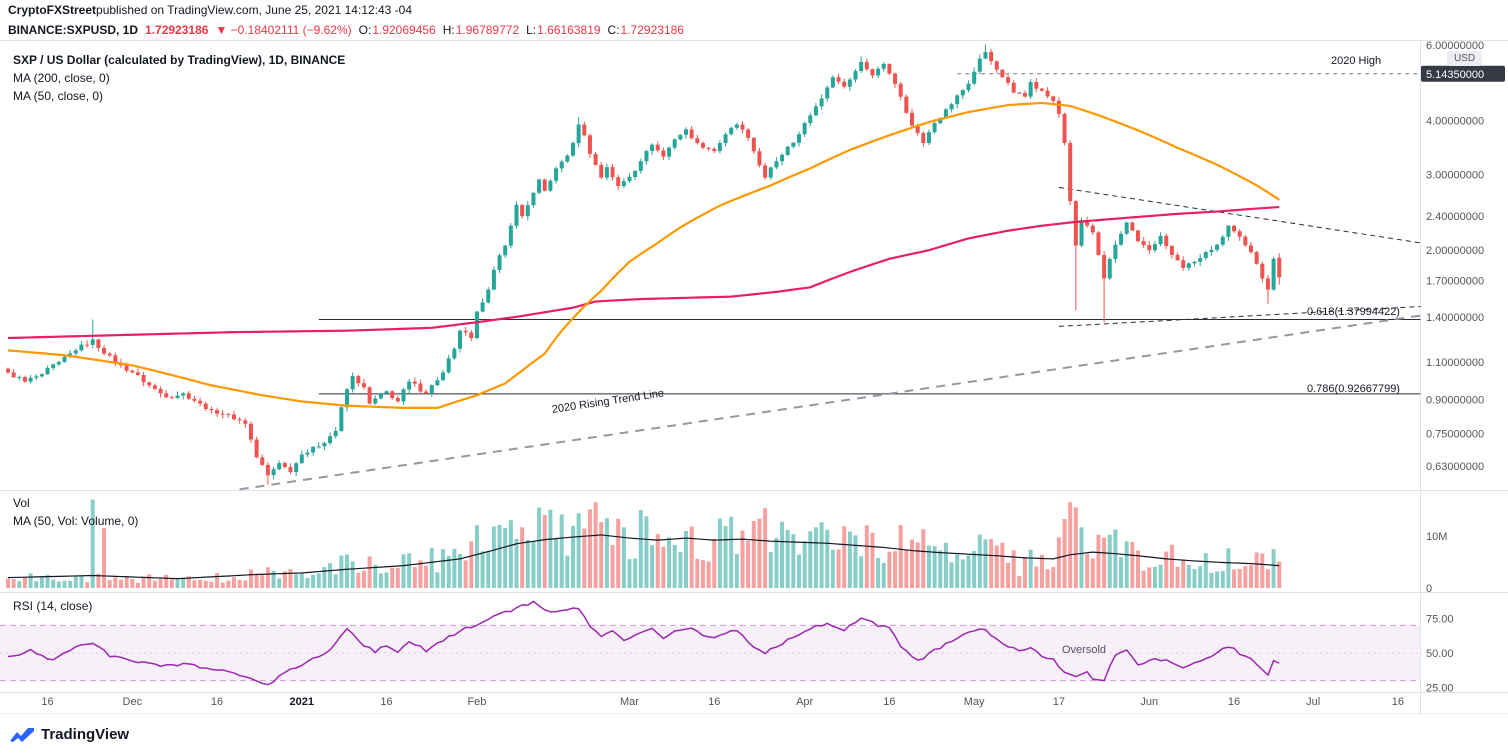  Describe the element at coordinates (283, 30) in the screenshot. I see `symbol-bar-token: ▼ −0.18402111 (−9.62%)` at that location.